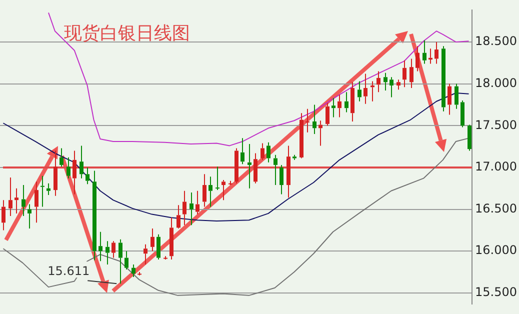 The width and height of the screenshot is (519, 314). What do you see at coordinates (496, 292) in the screenshot?
I see `y-tick-label: 15.500` at bounding box center [496, 292].